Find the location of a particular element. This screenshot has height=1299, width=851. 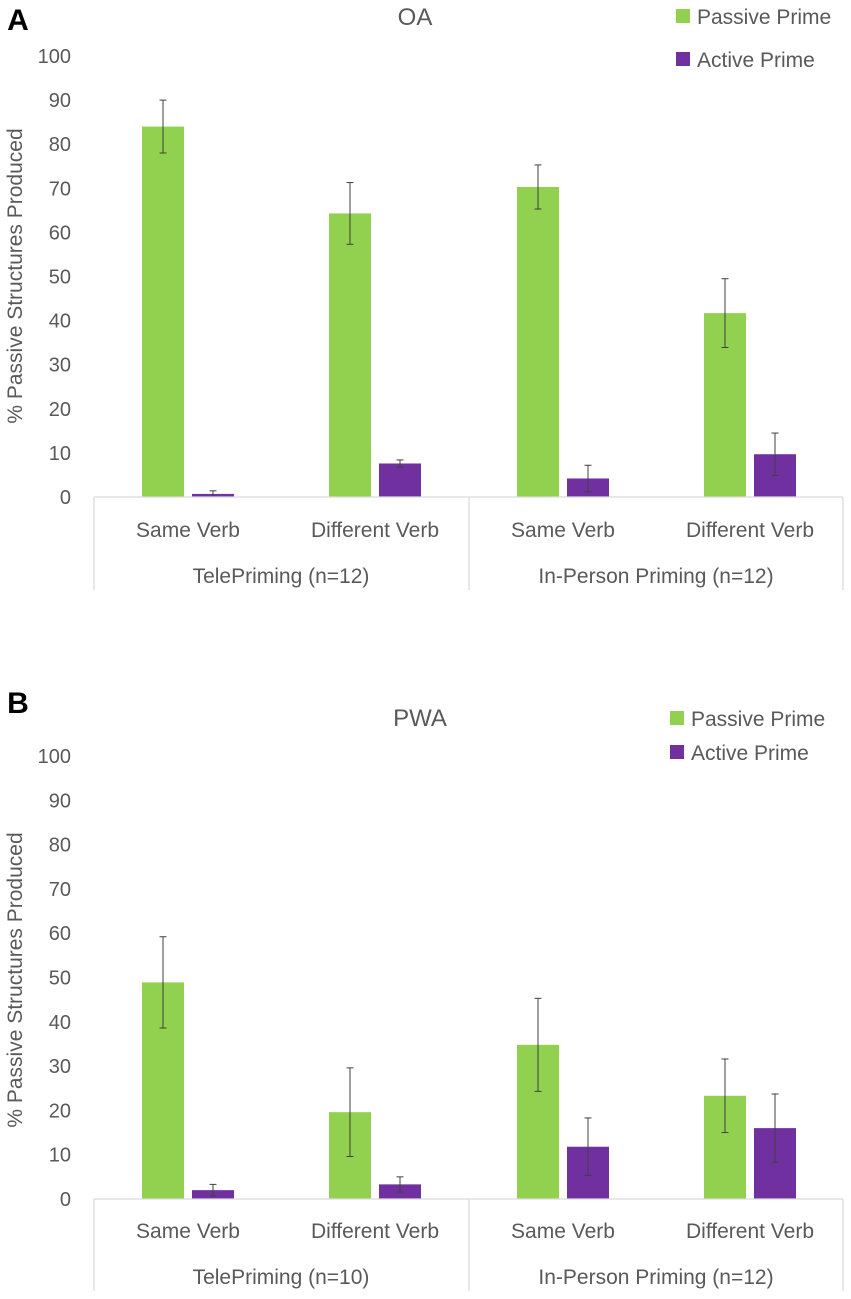

x-group-label: TelePriming (n=10) is located at coordinates (281, 1277).